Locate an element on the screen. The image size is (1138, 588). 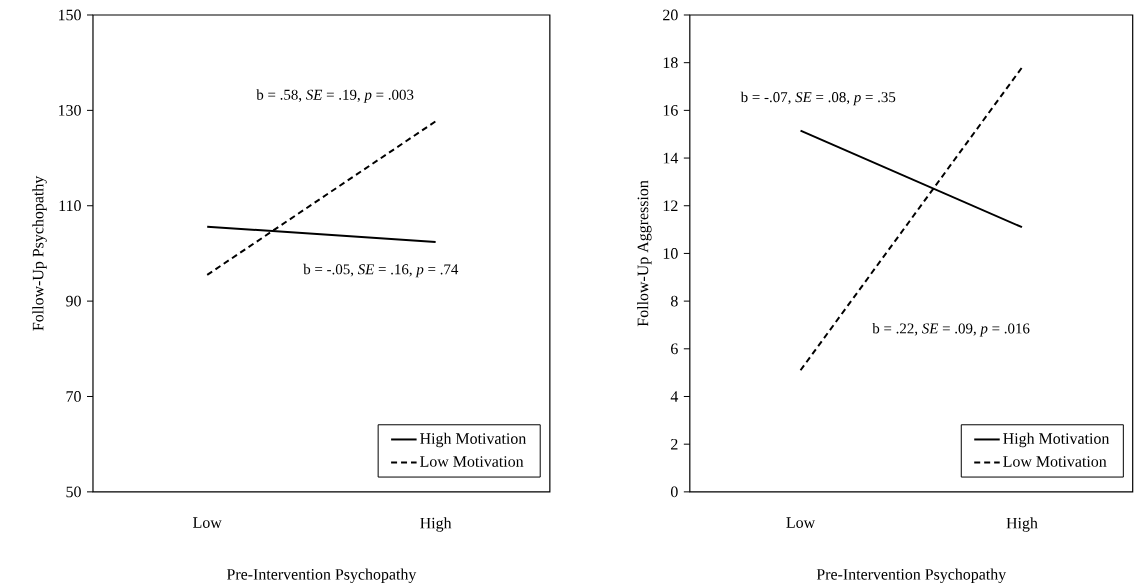
annotation: b = -.05, SE = .16, p = .74 is located at coordinates (381, 270).